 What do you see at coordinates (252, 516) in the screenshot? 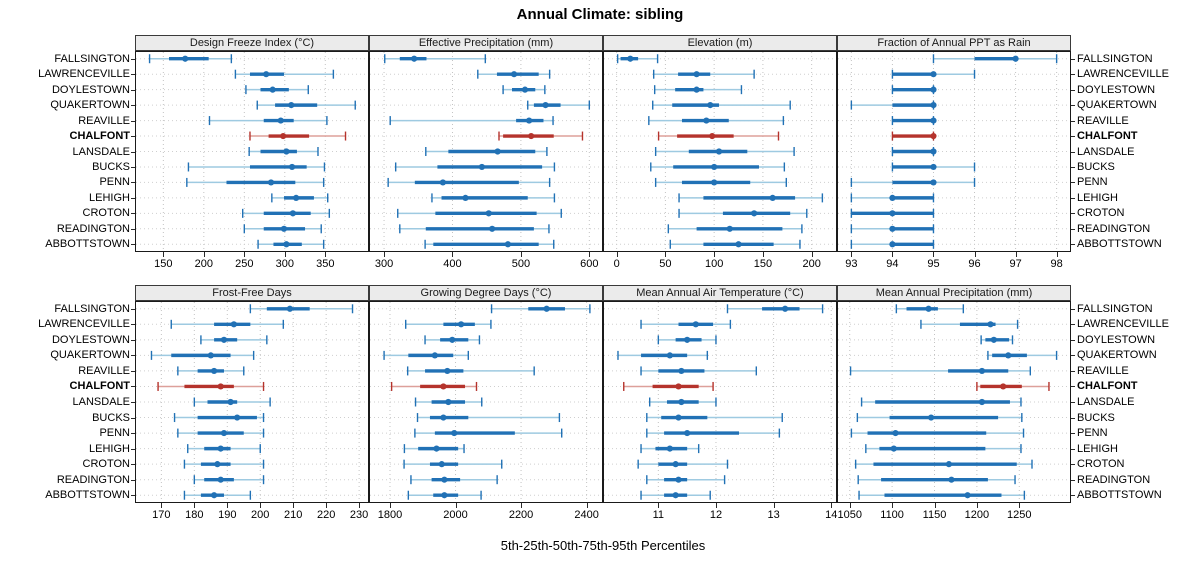
I see `x-axis: 170 180 190 200 210 220 230` at bounding box center [252, 516].